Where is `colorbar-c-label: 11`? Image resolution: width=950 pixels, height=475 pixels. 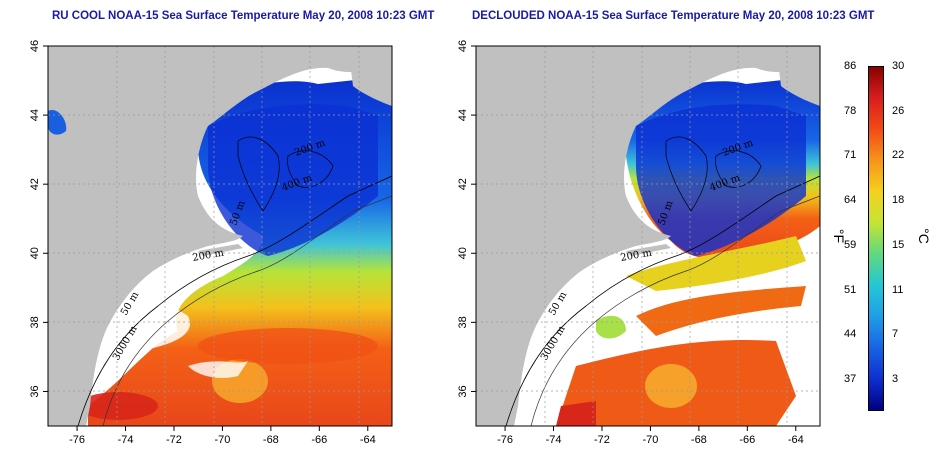 colorbar-c-label: 11 is located at coordinates (898, 289).